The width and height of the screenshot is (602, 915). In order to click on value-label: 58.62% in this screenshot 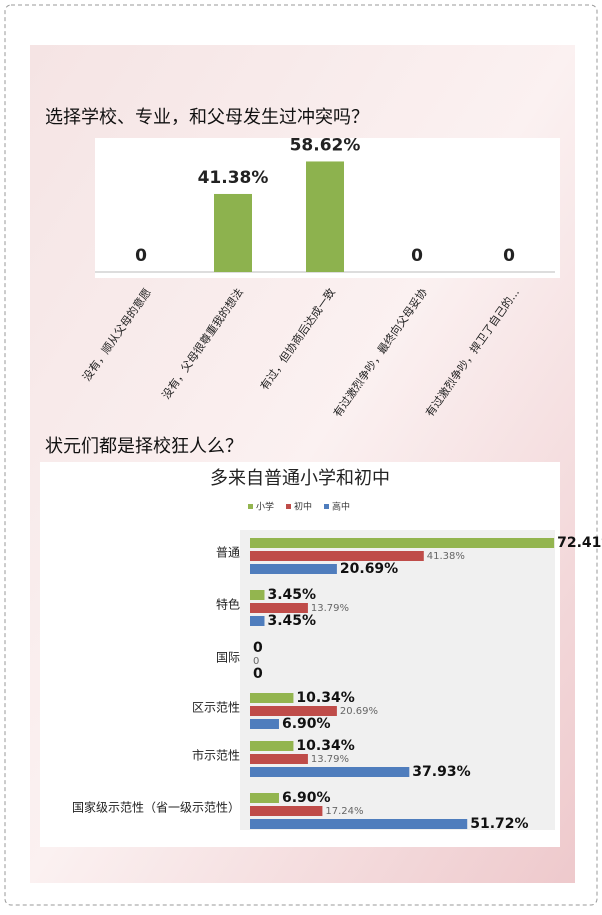, I will do `click(325, 145)`.